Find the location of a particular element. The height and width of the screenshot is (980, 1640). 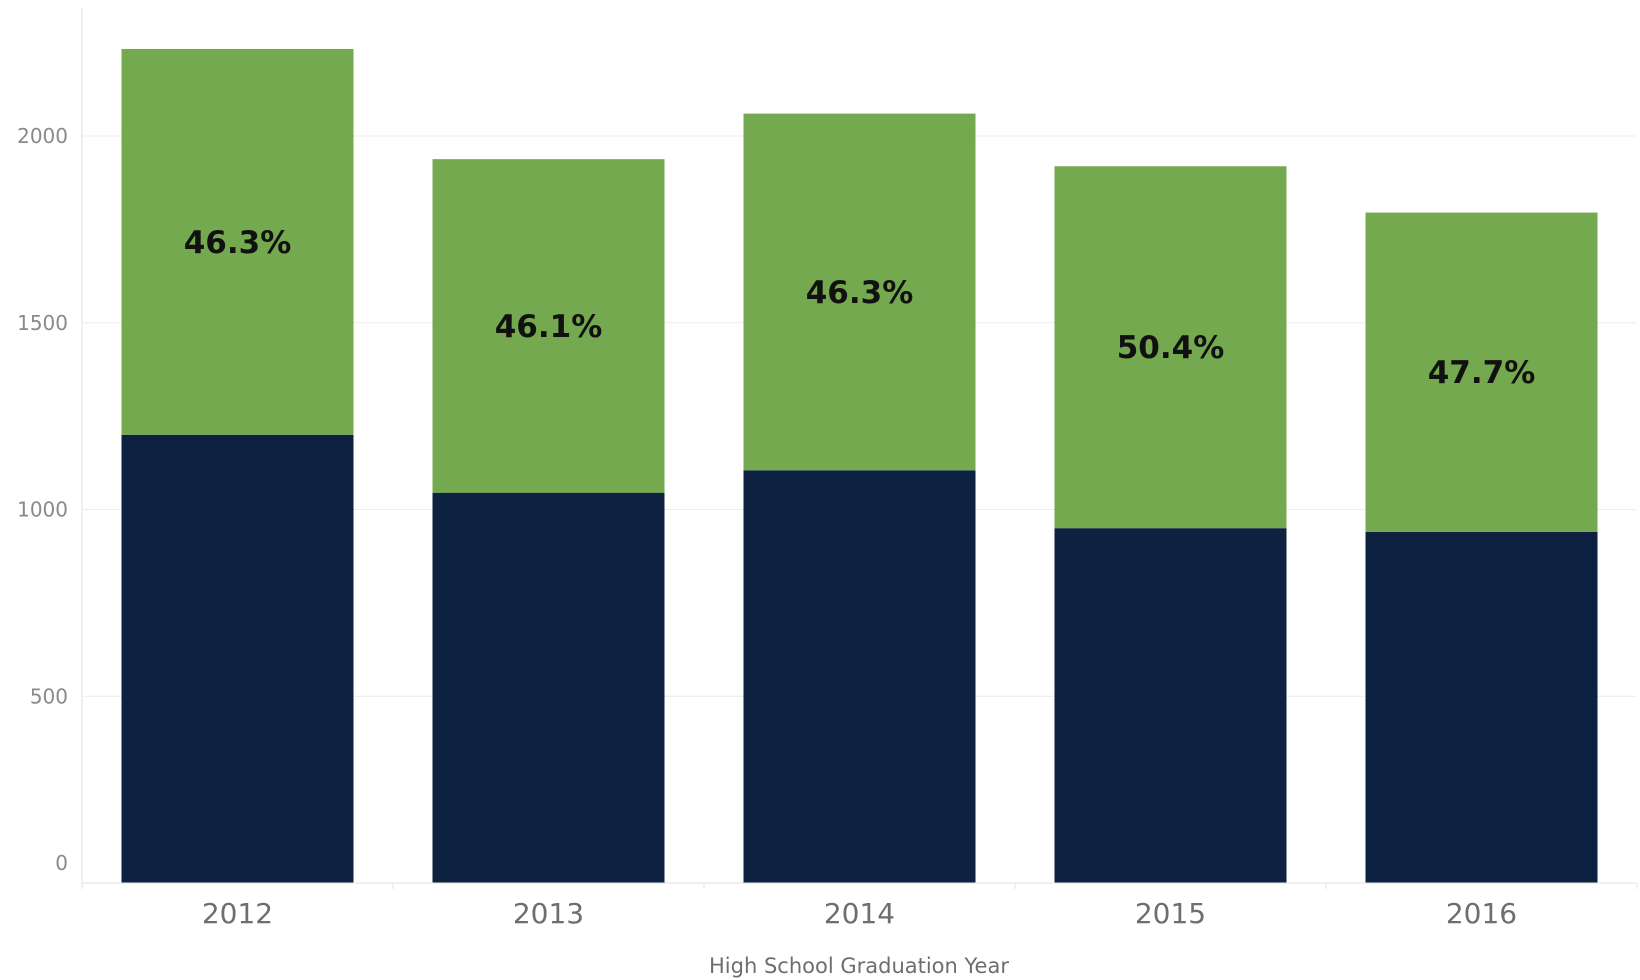

data-label-2015: 50.4% is located at coordinates (1171, 348).